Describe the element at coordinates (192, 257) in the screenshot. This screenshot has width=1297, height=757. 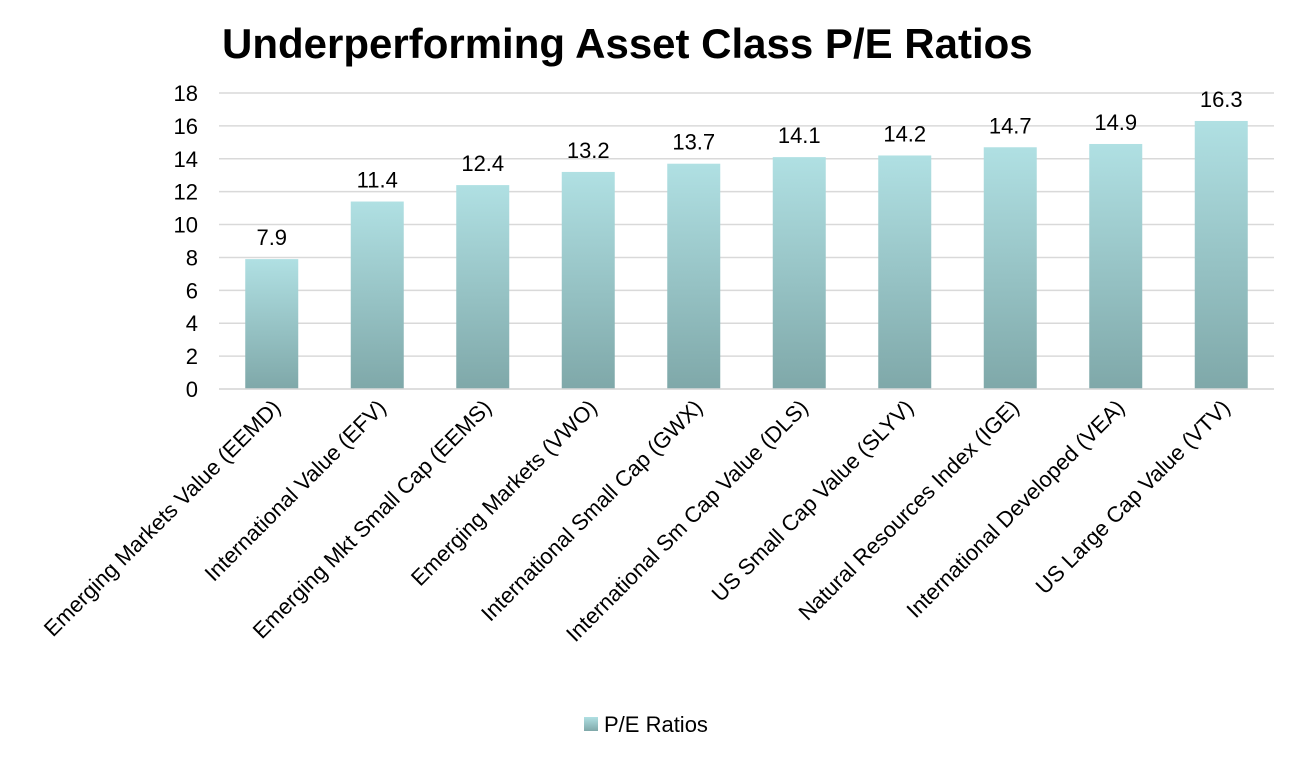
I see `y-tick-label: 8` at that location.